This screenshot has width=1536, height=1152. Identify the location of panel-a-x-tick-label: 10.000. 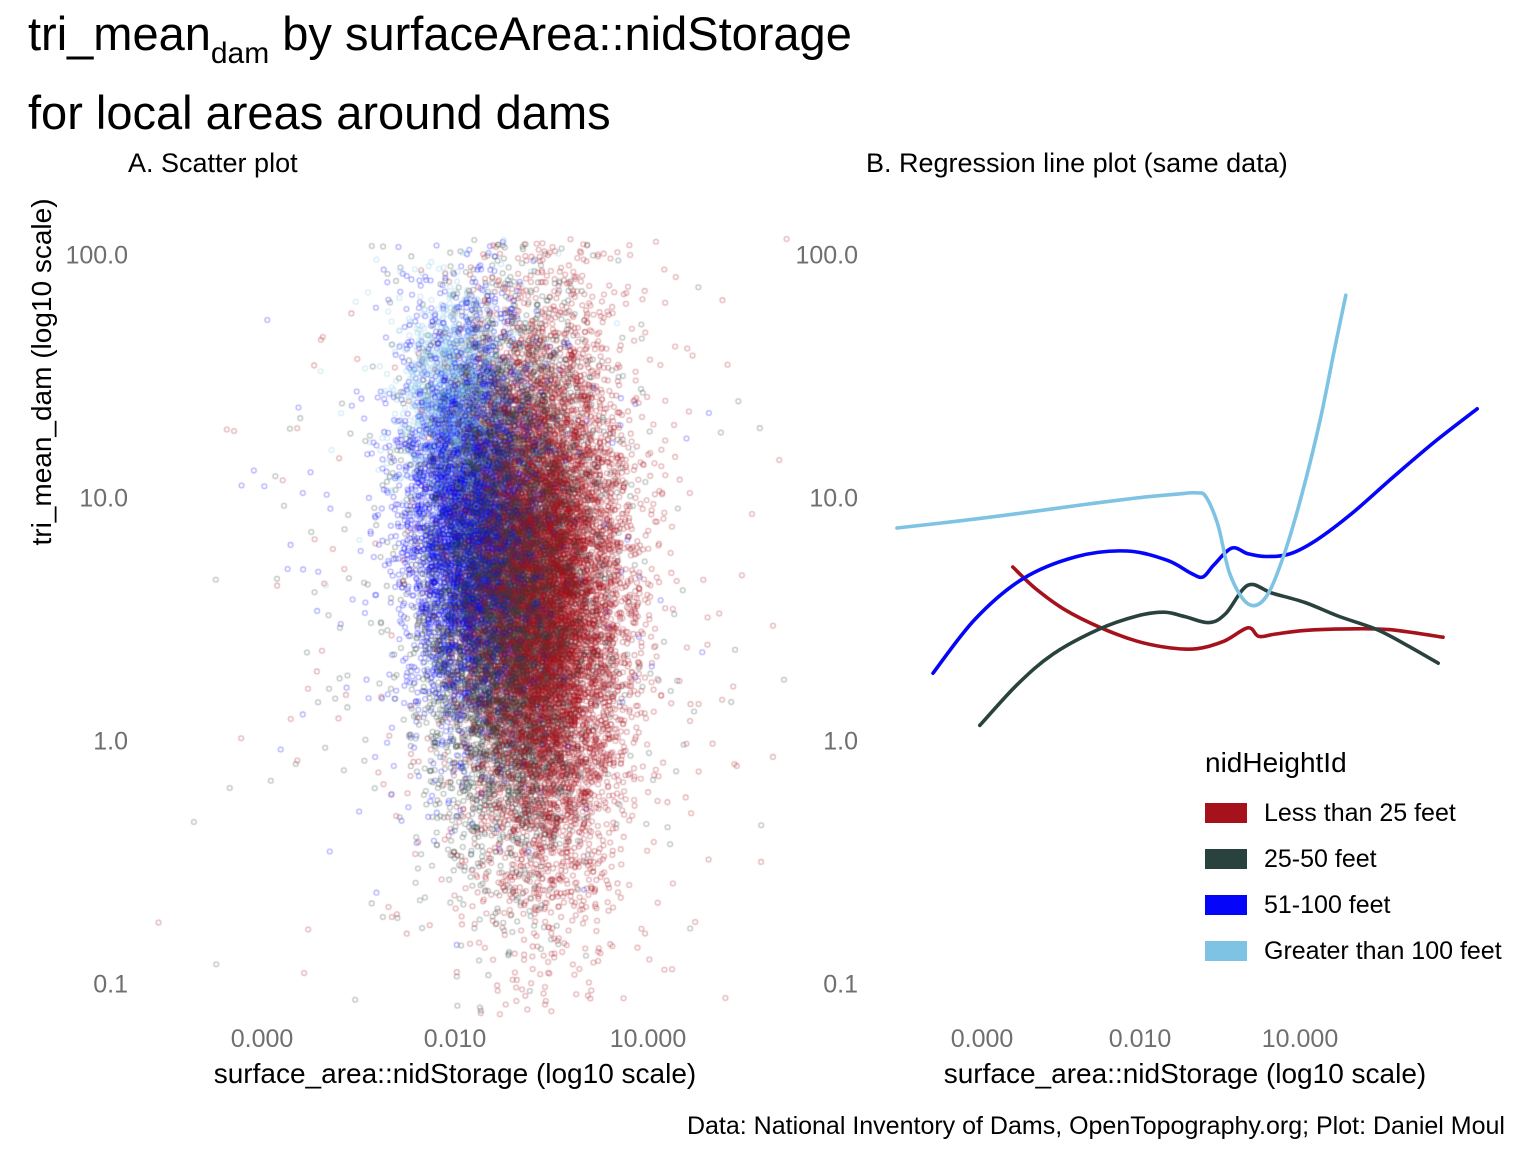
(648, 1039).